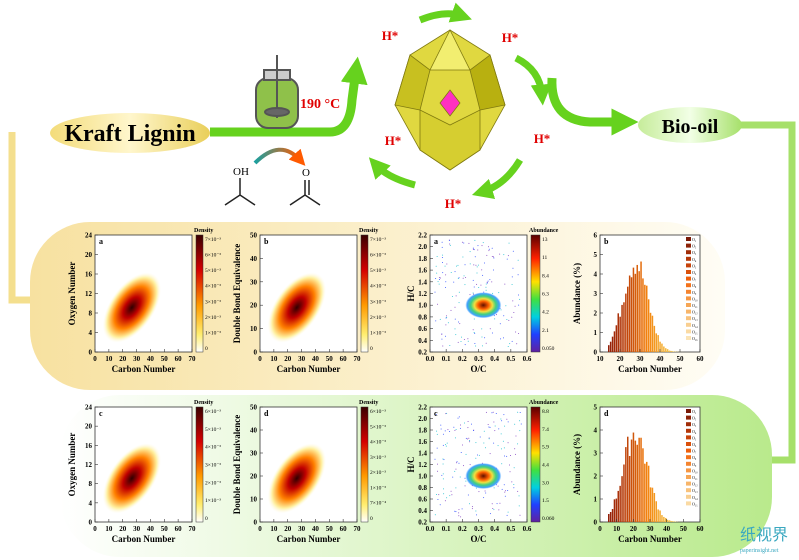  What do you see at coordinates (254, 329) in the screenshot?
I see `y-tick-label: 10` at bounding box center [254, 329].